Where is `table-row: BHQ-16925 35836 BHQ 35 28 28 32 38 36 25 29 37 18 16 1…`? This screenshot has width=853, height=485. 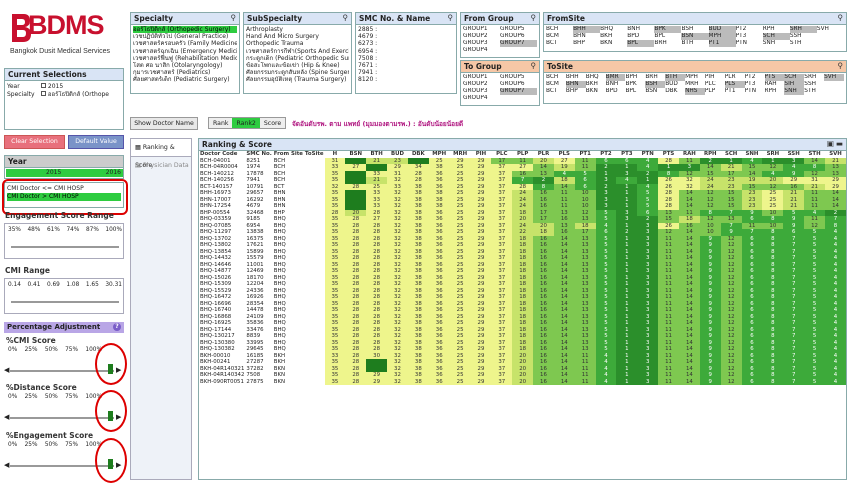 table-row: BHQ-16925 35836 BHQ 35 28 28 32 38 36 25 29 37 18 16 1… is located at coordinates (522, 323).